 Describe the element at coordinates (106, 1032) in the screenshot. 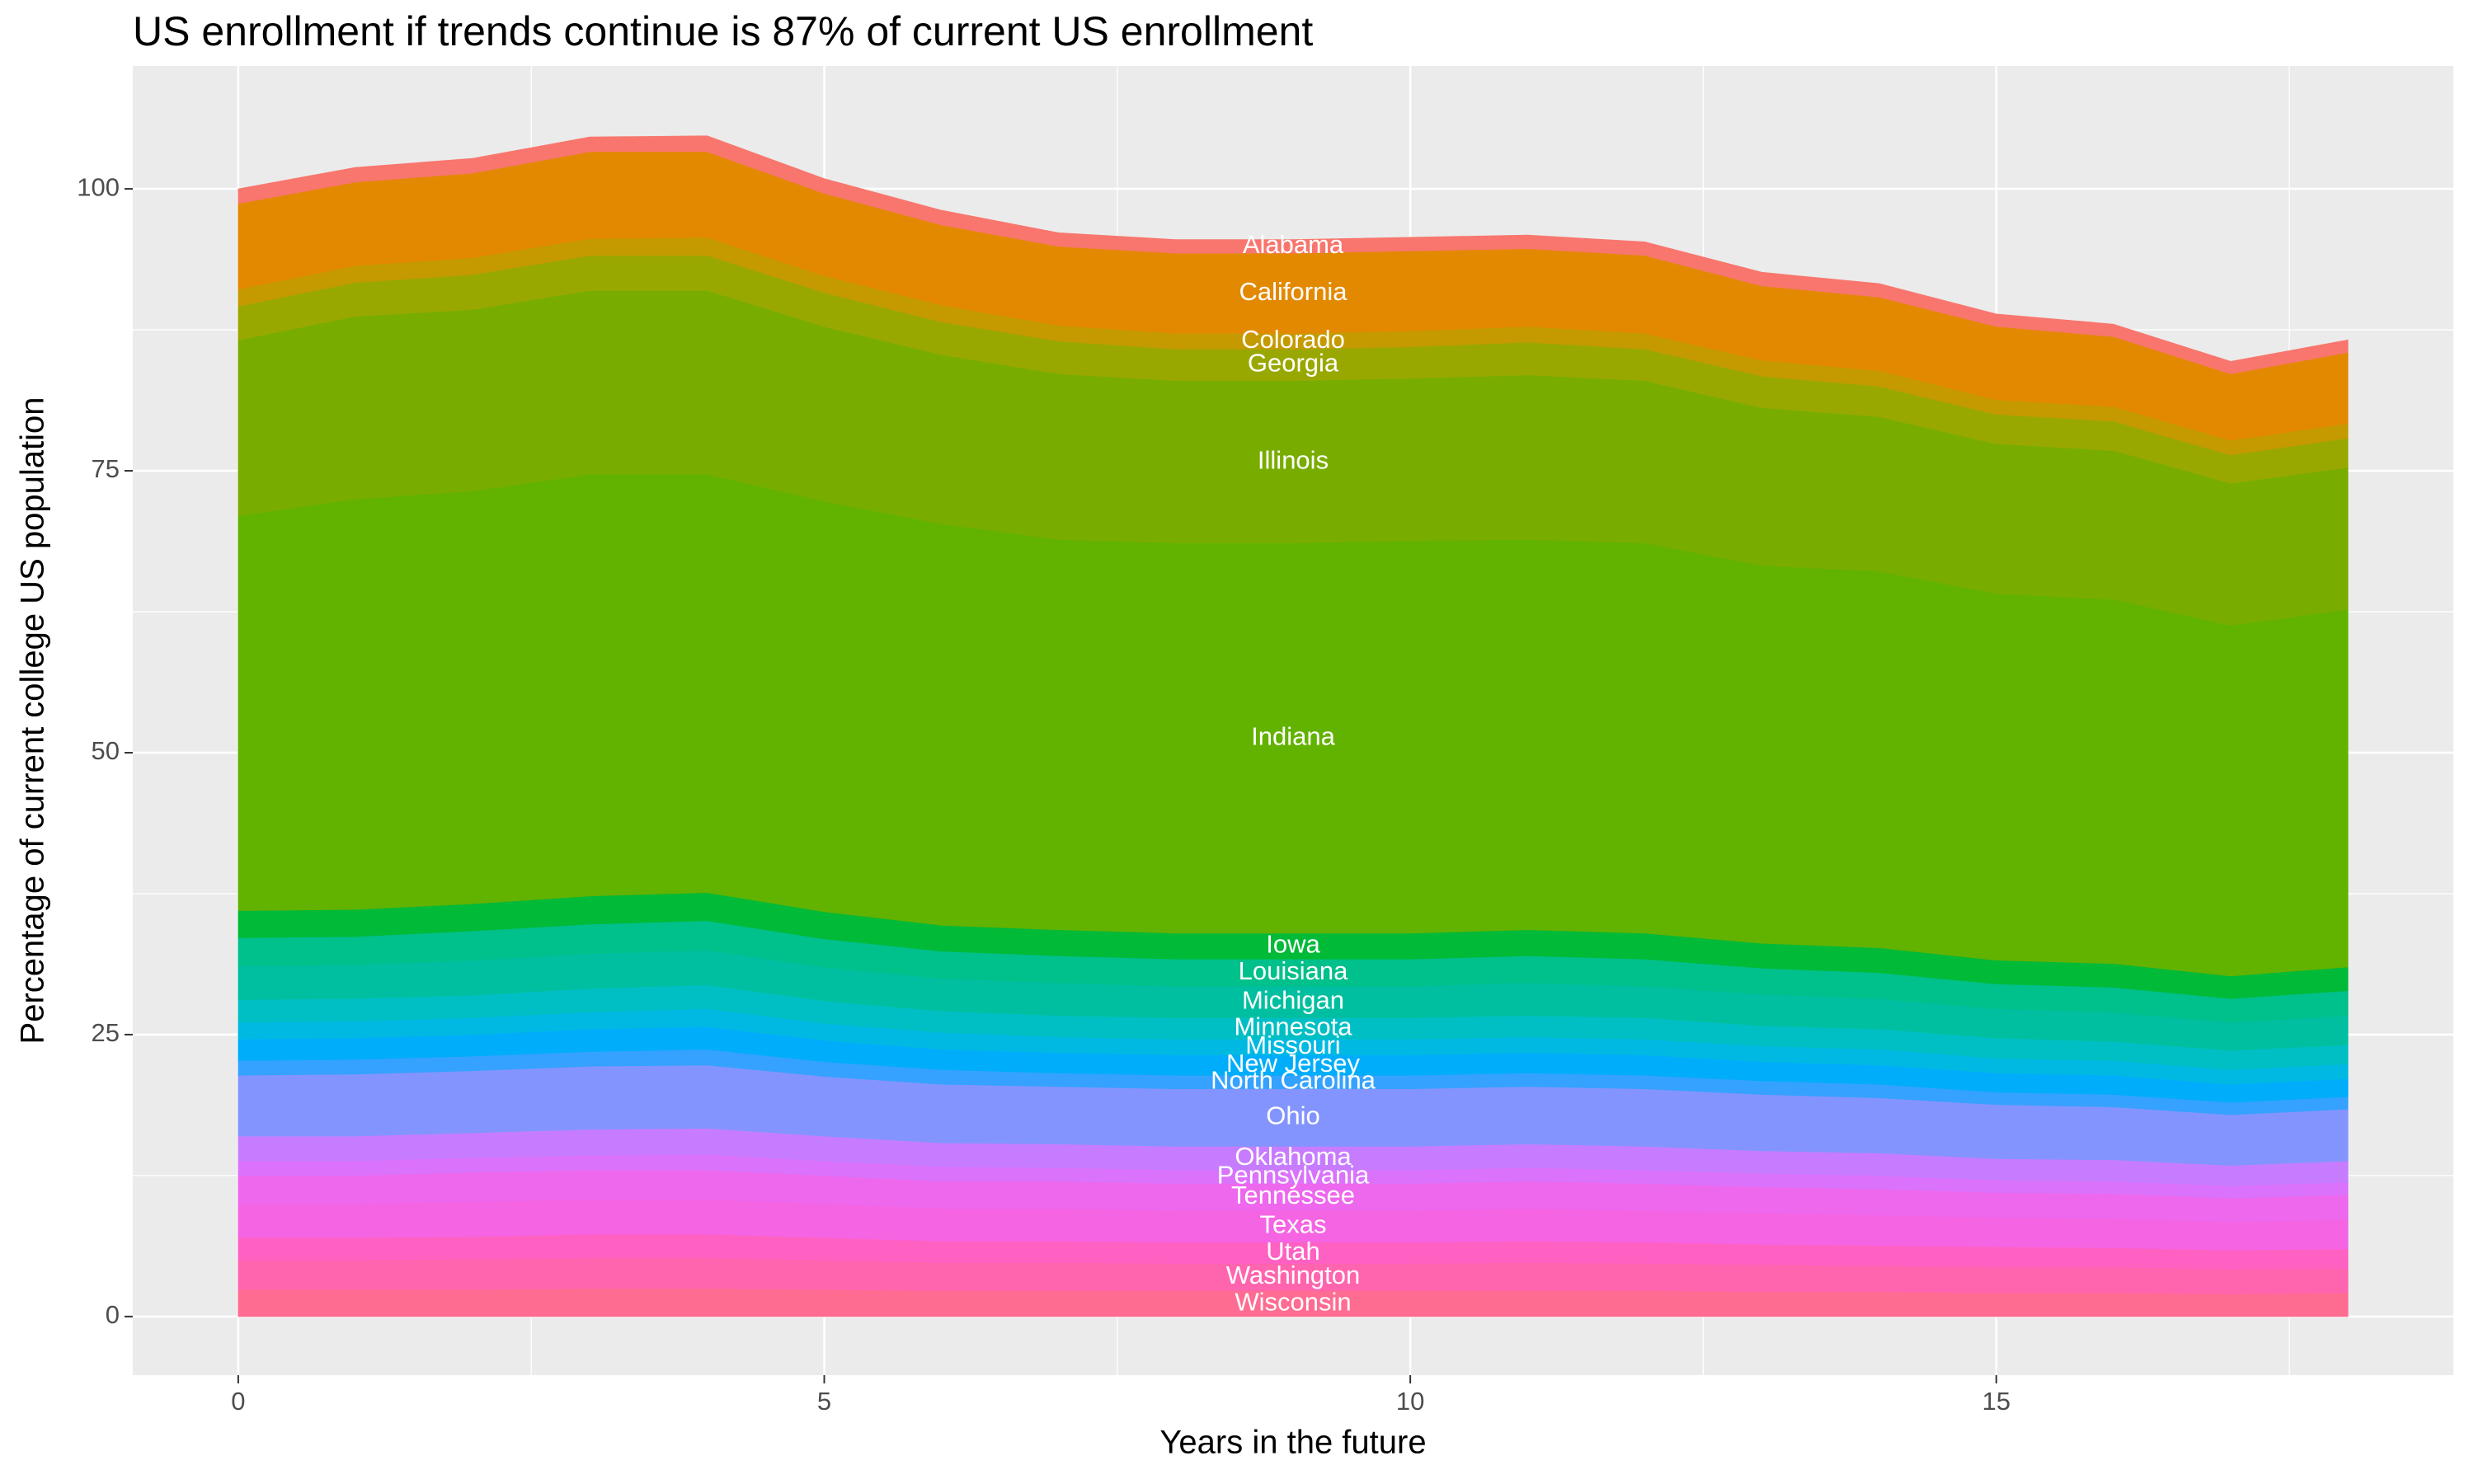

I see `y-tick-label: 25` at that location.